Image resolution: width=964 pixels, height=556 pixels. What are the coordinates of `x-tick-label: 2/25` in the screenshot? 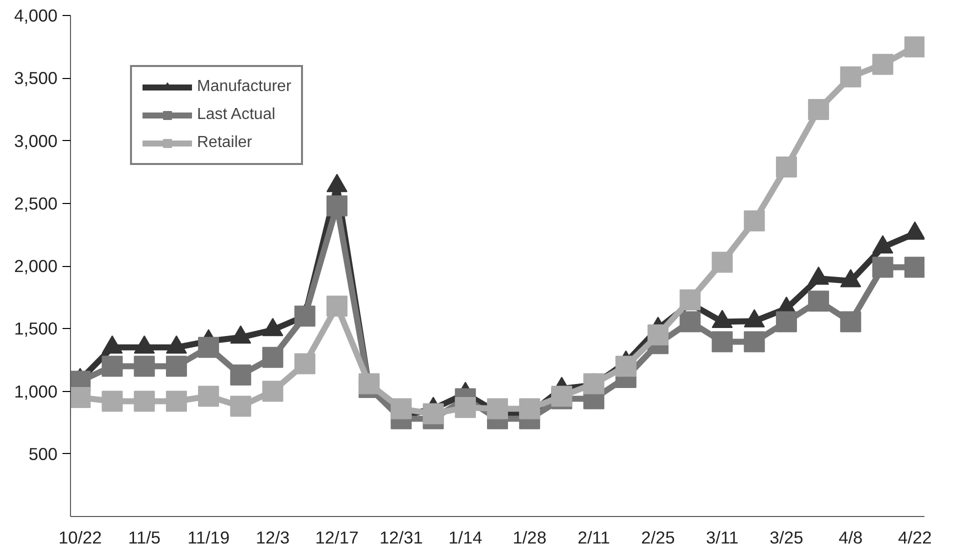 It's located at (658, 538).